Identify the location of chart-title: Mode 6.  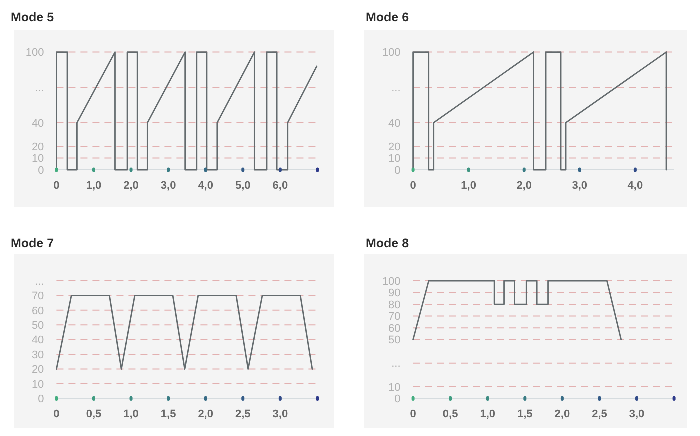
(388, 17).